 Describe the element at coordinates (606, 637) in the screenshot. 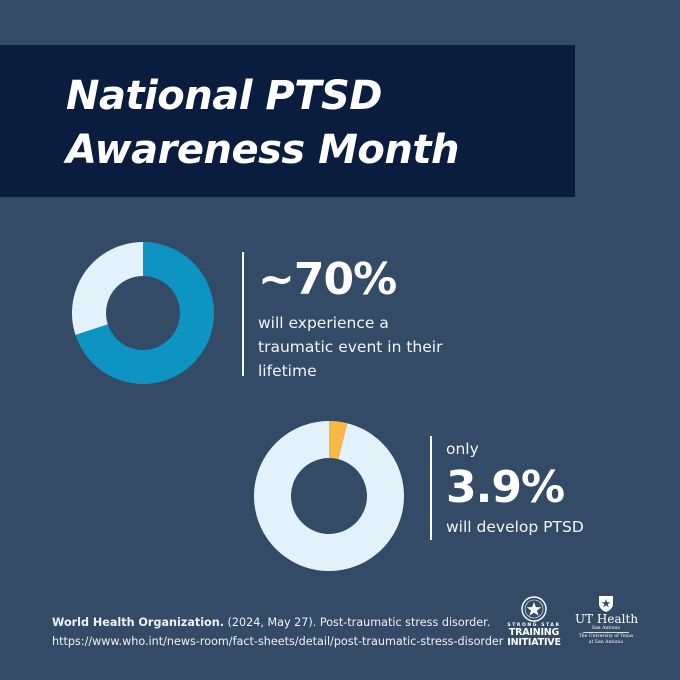

I see `ut-health-sub-1: The University of Texas` at that location.